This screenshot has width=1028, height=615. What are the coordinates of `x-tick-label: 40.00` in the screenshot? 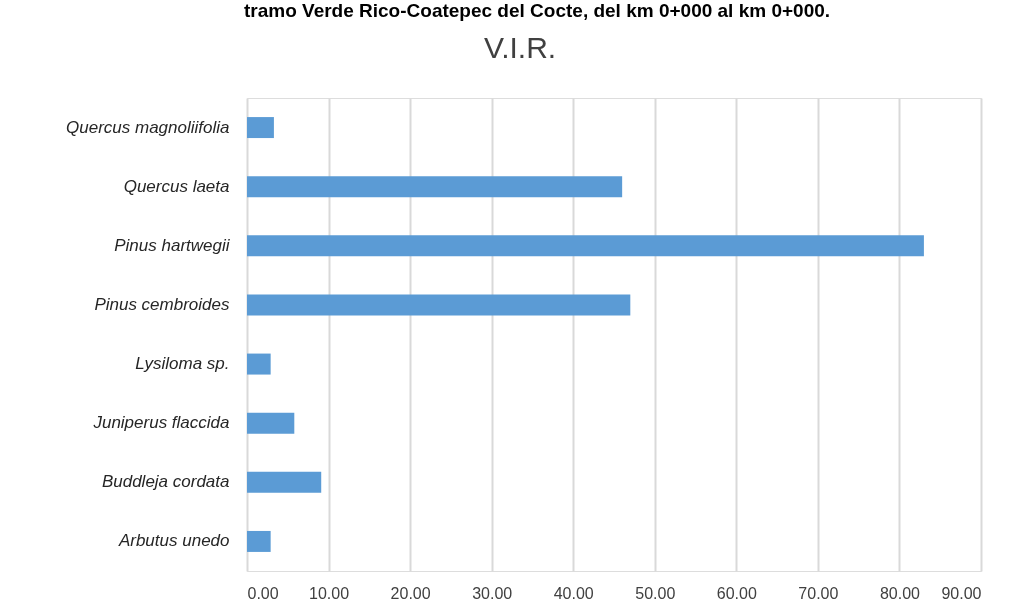 It's located at (573, 593).